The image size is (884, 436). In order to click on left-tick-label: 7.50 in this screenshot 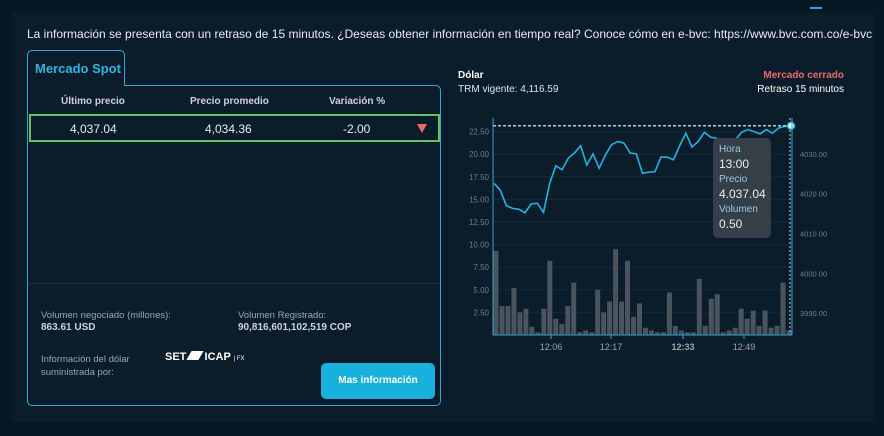, I will do `click(481, 267)`.